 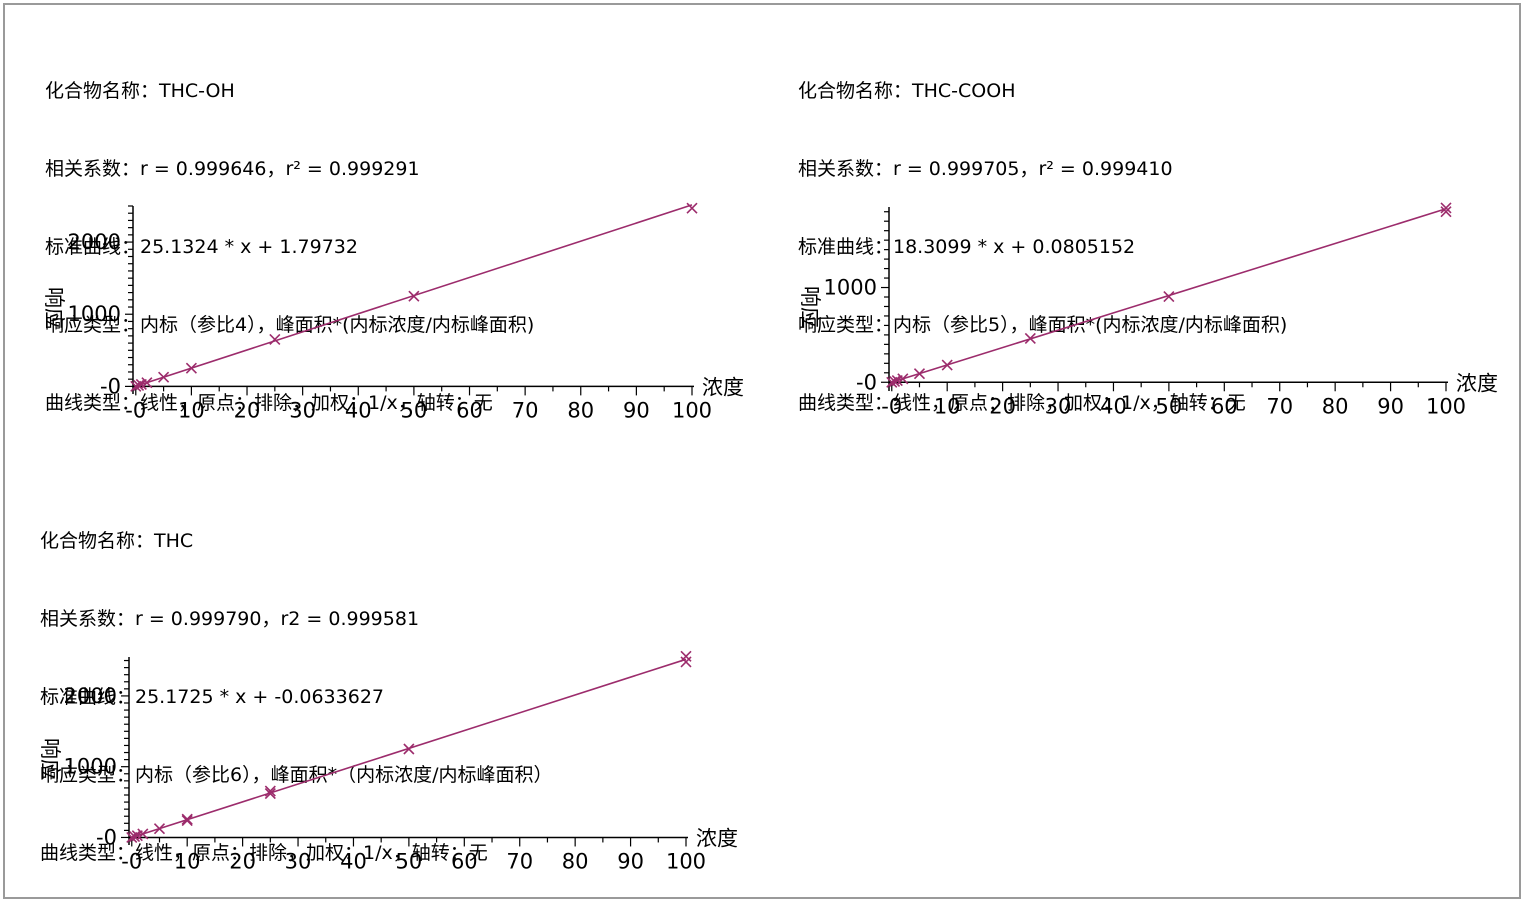 What do you see at coordinates (230, 619) in the screenshot?
I see `correlation: 相关系数：r = 0.999790，r2 = 0.999581` at bounding box center [230, 619].